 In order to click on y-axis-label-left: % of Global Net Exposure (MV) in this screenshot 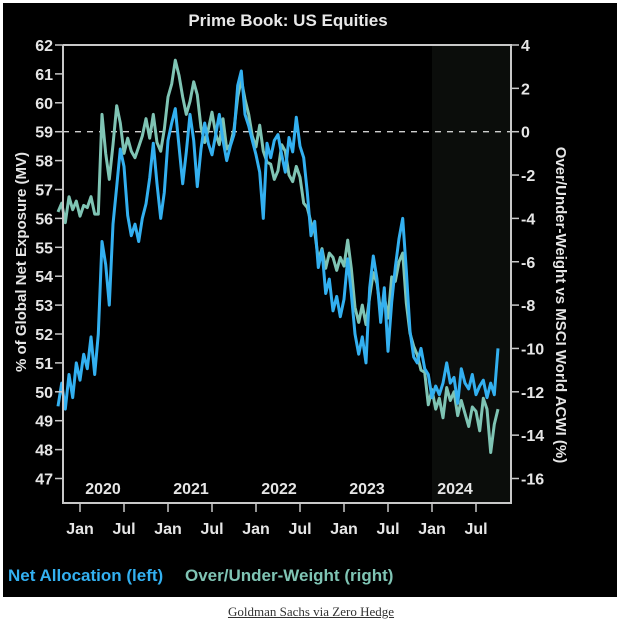, I will do `click(21, 262)`.